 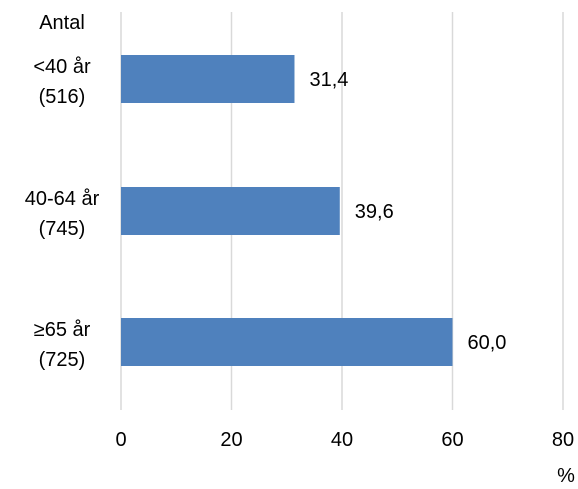 What do you see at coordinates (328, 80) in the screenshot?
I see `value-label: 31,4` at bounding box center [328, 80].